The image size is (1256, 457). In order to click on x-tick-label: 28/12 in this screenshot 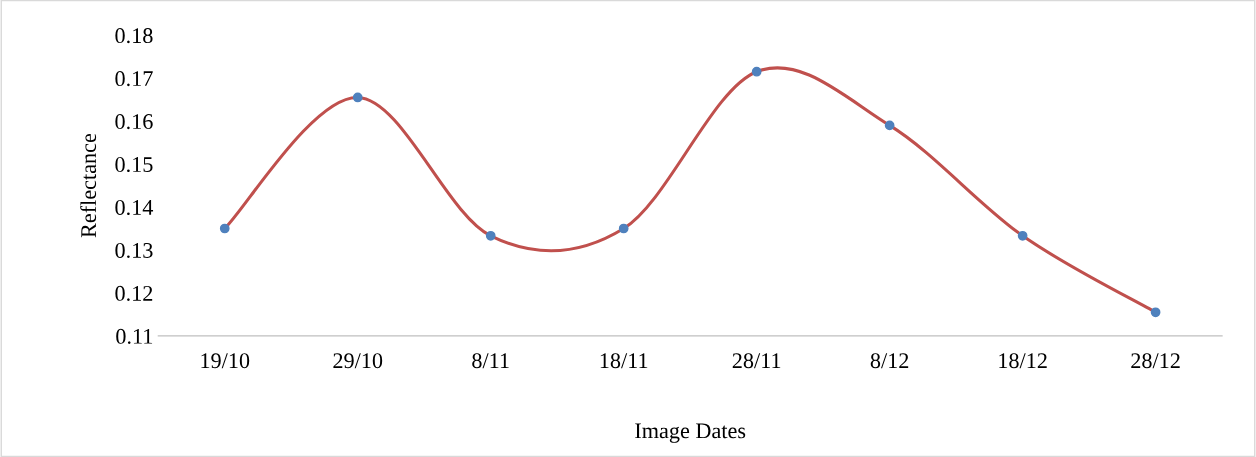, I will do `click(1155, 361)`.